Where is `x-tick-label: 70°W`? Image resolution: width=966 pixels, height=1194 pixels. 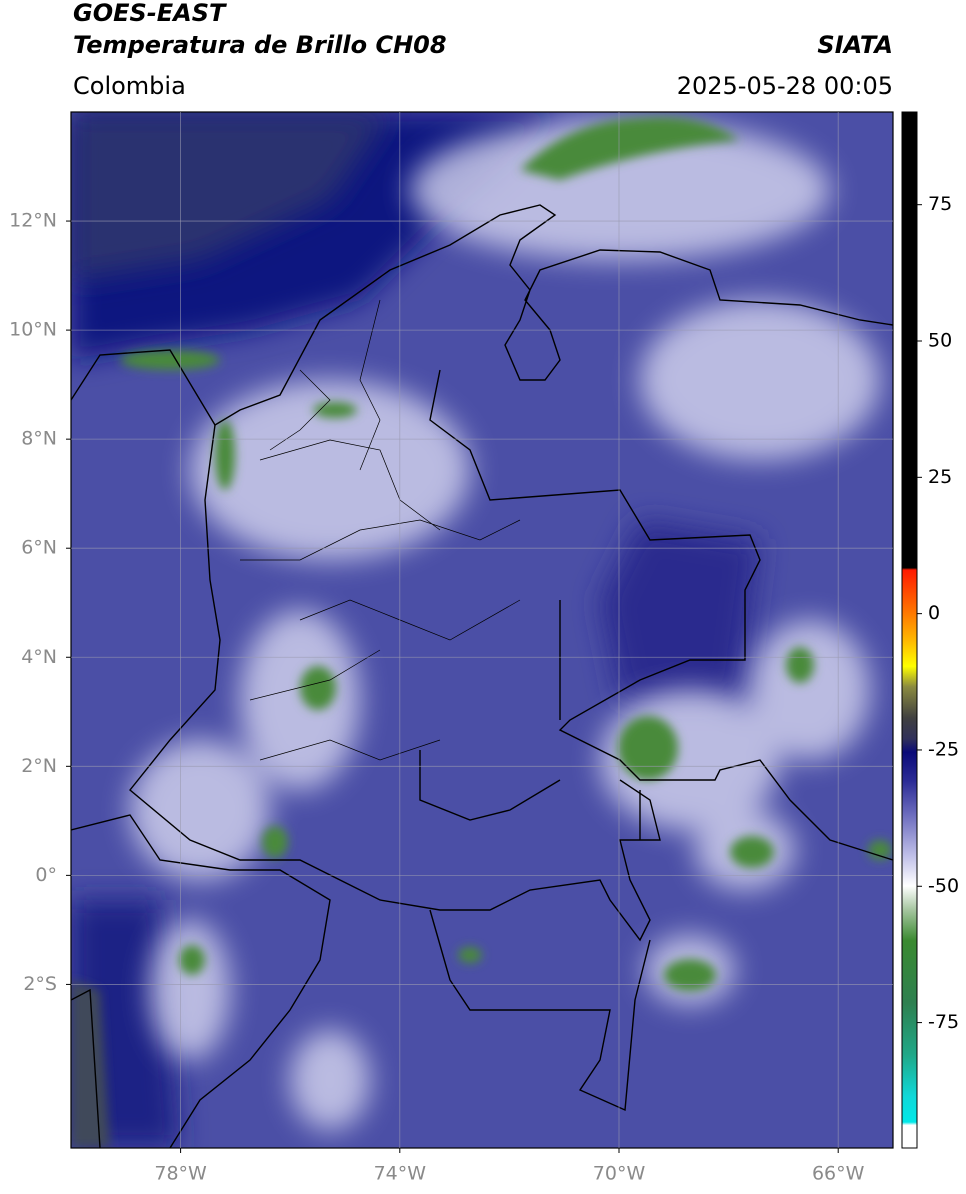 x-tick-label: 70°W is located at coordinates (619, 1174).